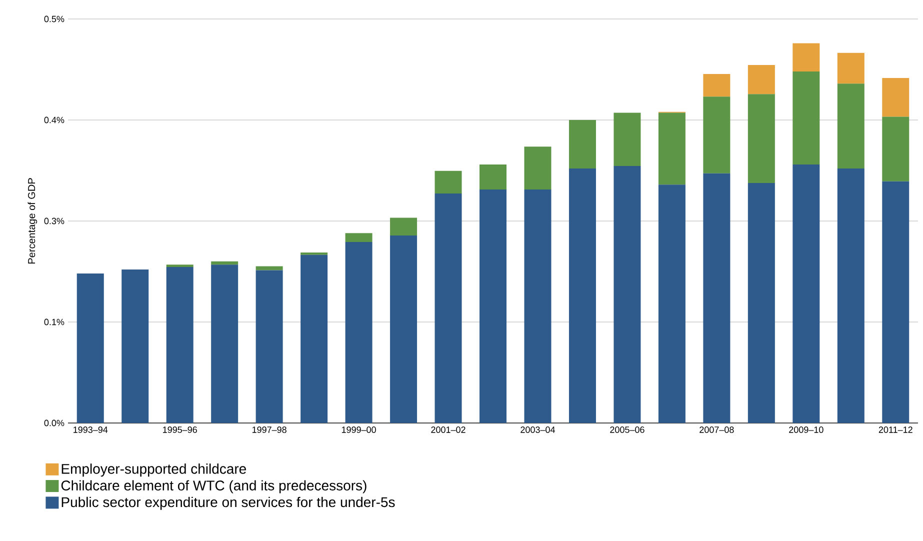 Image resolution: width=923 pixels, height=541 pixels. Describe the element at coordinates (54, 19) in the screenshot. I see `y-tick-label: 0.5%` at that location.